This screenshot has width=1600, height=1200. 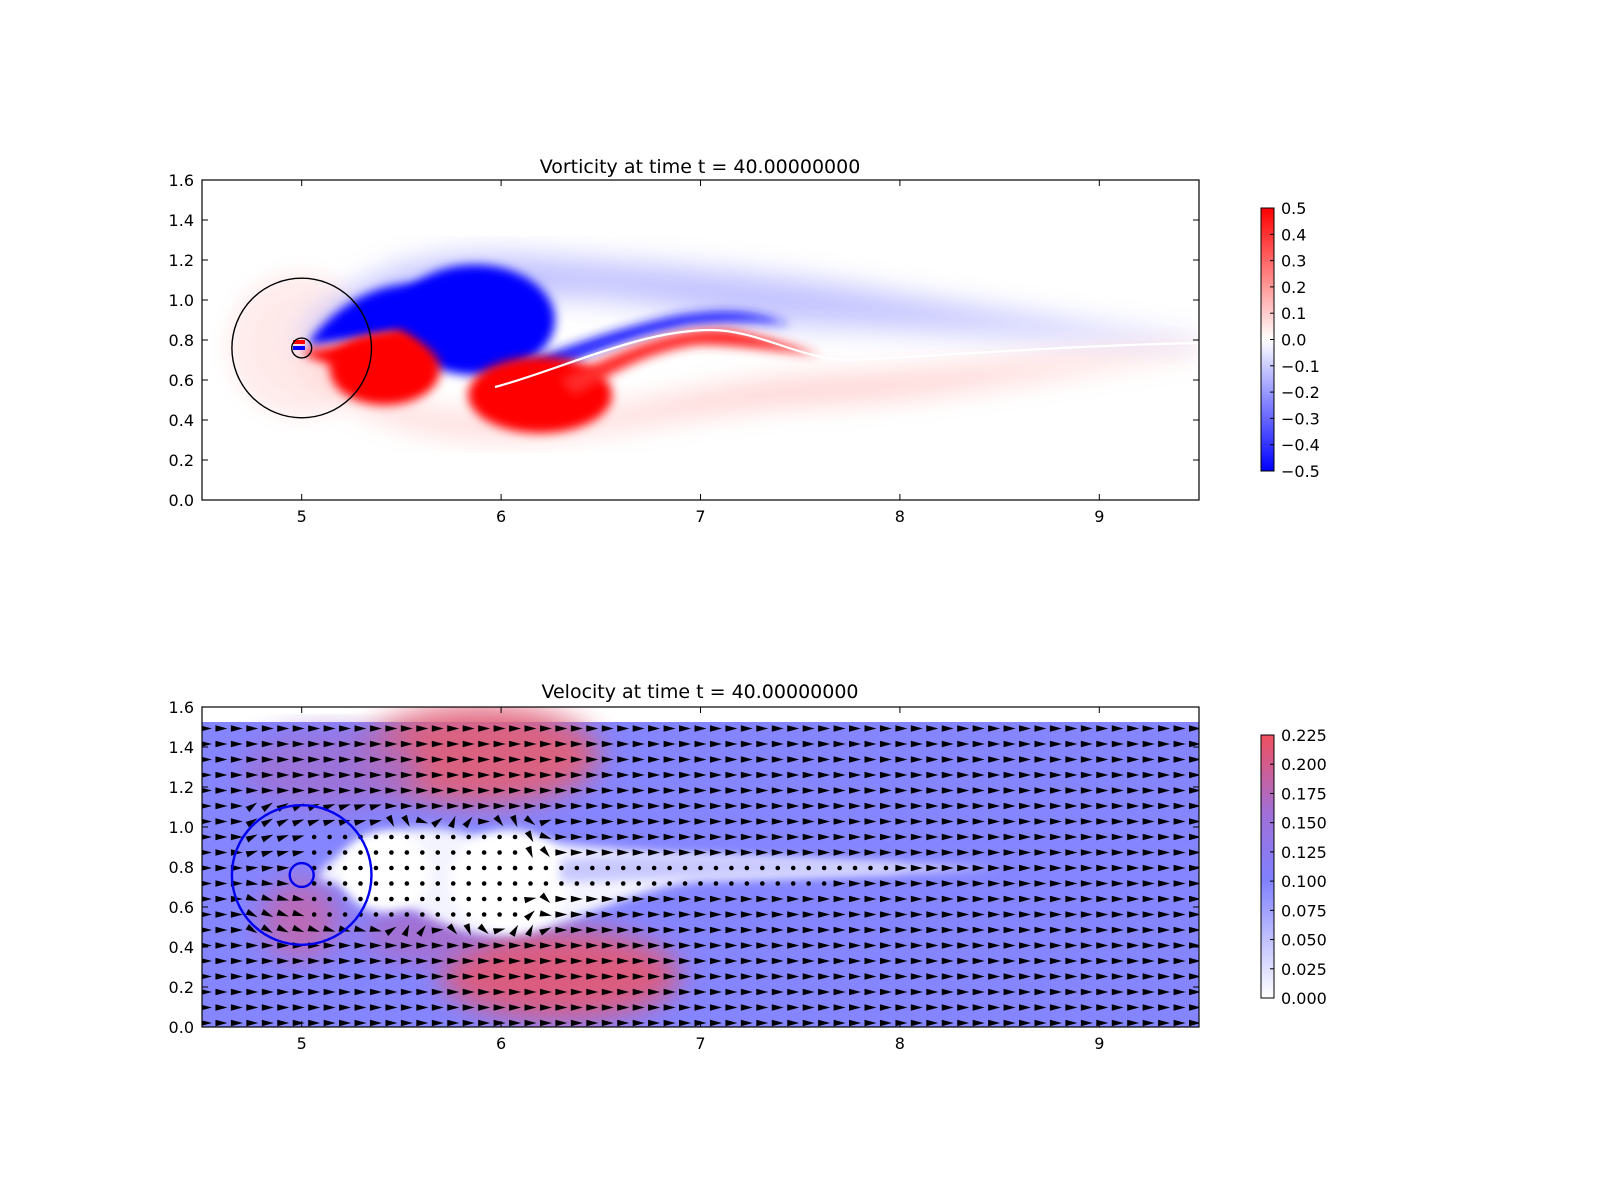 I want to click on velocity-xtick-label: 8, so click(x=900, y=1043).